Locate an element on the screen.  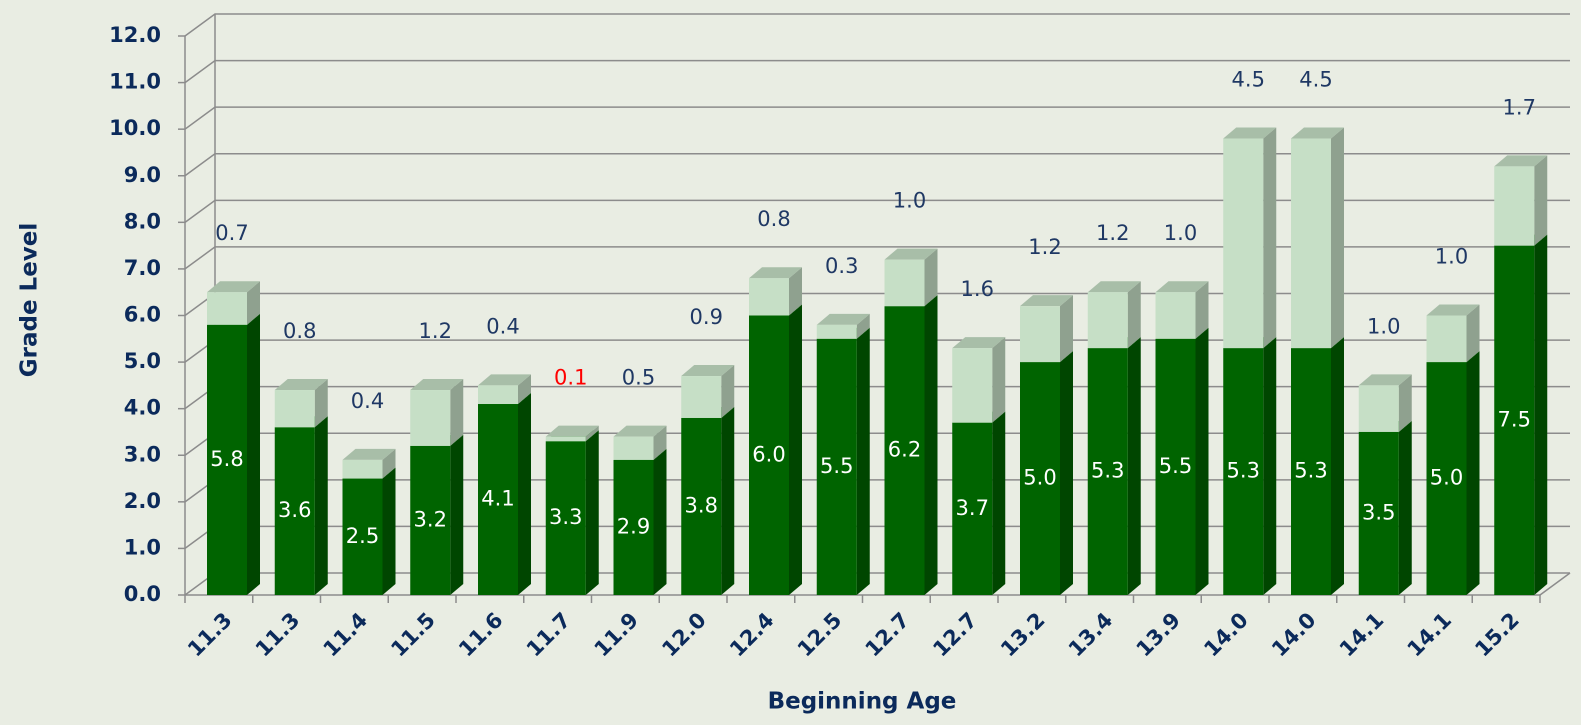
y-tick-label: 11.0 is located at coordinates (135, 82).